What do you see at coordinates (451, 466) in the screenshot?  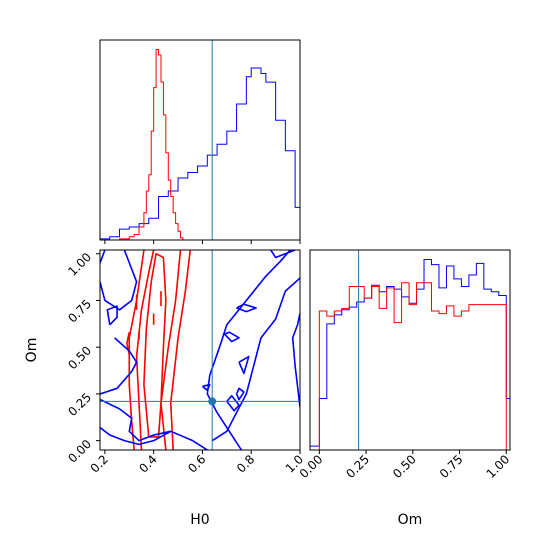 I see `om-x-tick-label-3: 0.75` at bounding box center [451, 466].